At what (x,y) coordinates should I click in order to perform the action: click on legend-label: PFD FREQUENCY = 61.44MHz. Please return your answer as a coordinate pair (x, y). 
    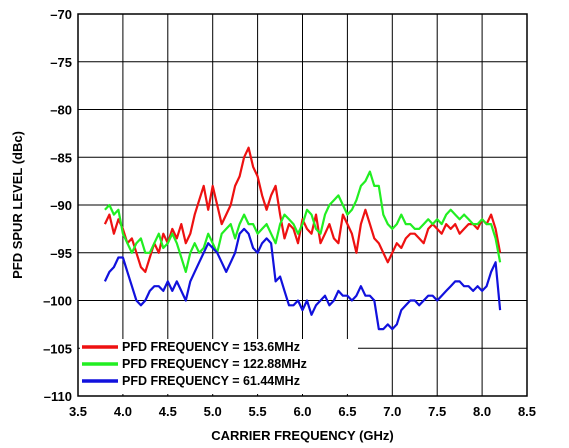
    Looking at the image, I should click on (211, 381).